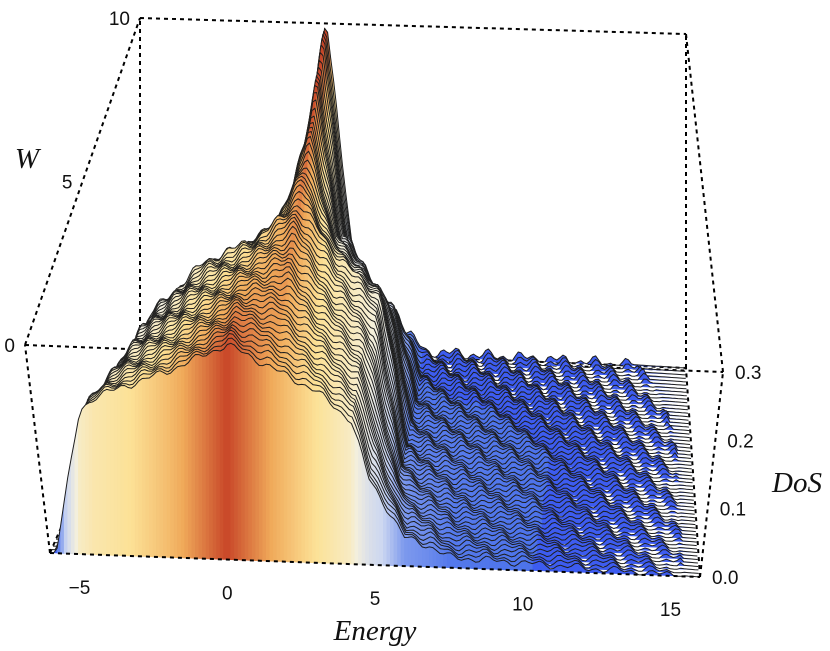 The image size is (830, 651). Describe the element at coordinates (704, 203) in the screenshot. I see `box-edge-right-top` at that location.